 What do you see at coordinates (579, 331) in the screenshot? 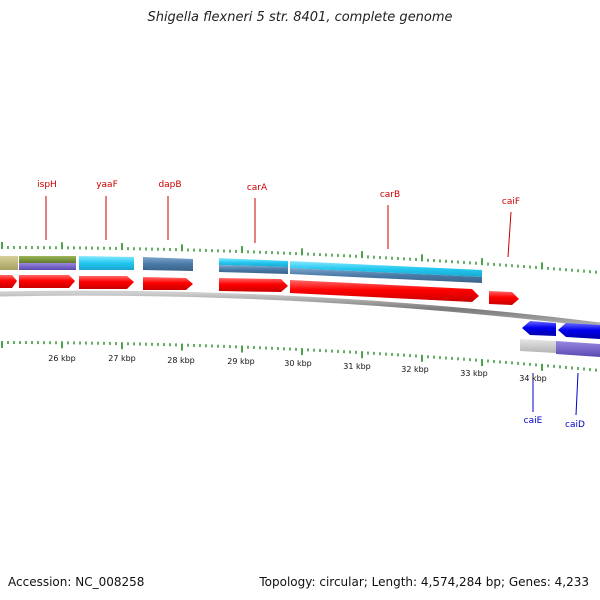
I see `cds-arrow-caiD` at bounding box center [579, 331].